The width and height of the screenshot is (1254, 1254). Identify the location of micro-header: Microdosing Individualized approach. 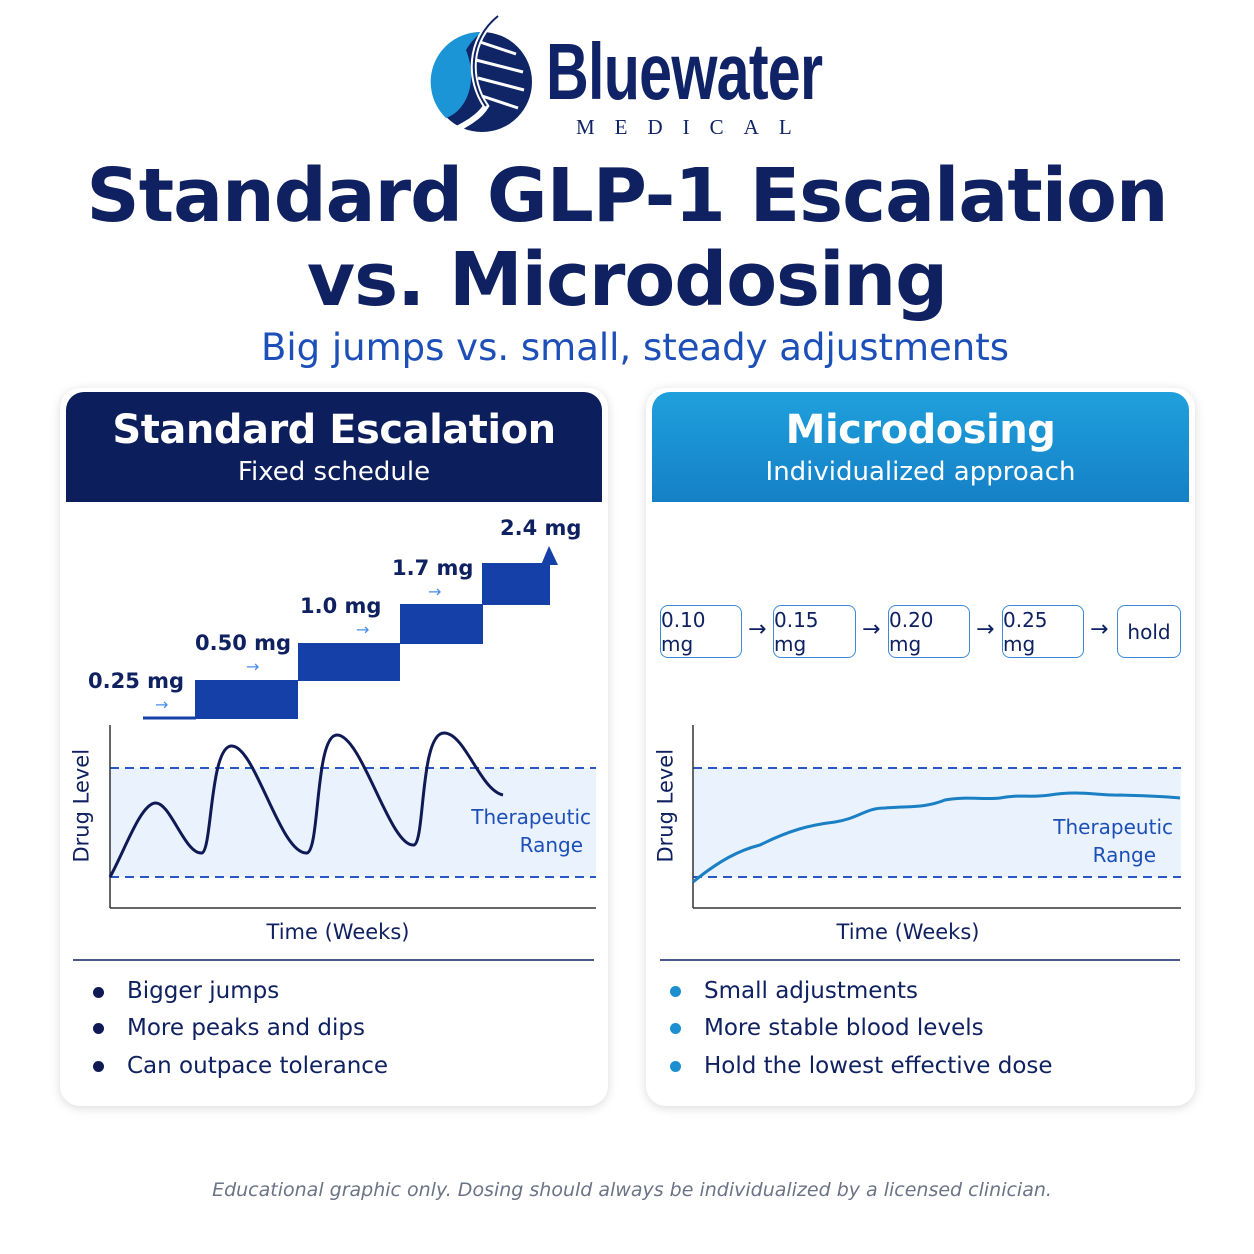
(920, 447).